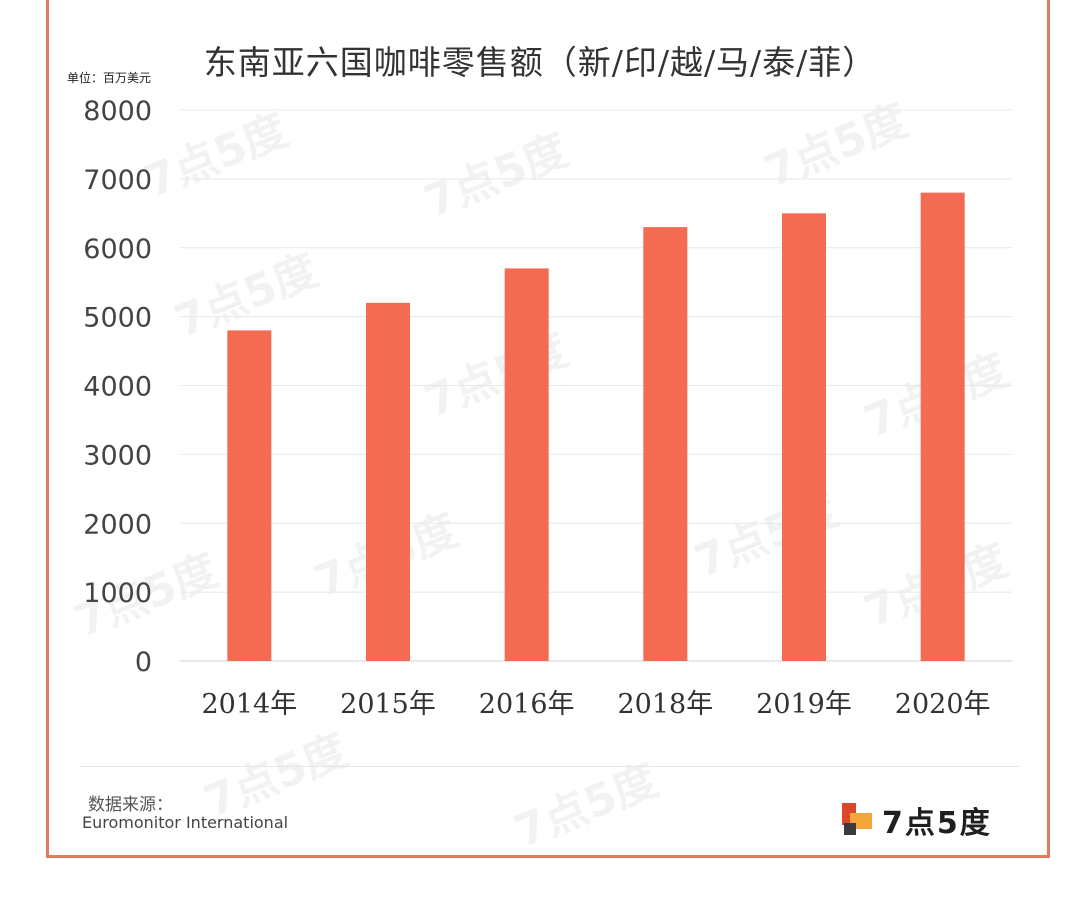 This screenshot has width=1080, height=903. What do you see at coordinates (550, 766) in the screenshot?
I see `footer-divider` at bounding box center [550, 766].